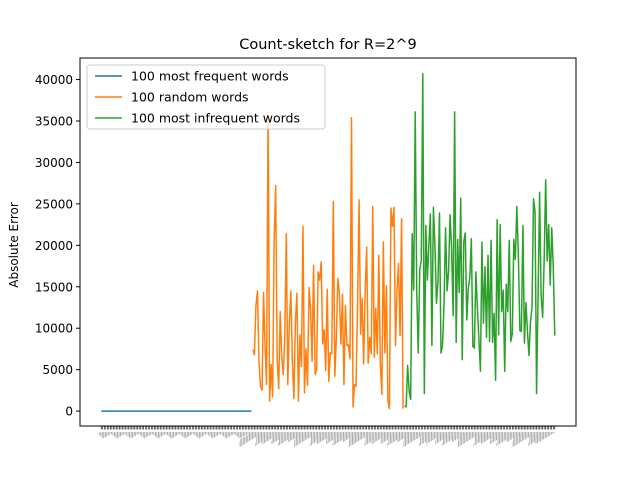 This screenshot has width=640, height=480. Describe the element at coordinates (210, 76) in the screenshot. I see `legend-label: 100 most frequent words` at that location.